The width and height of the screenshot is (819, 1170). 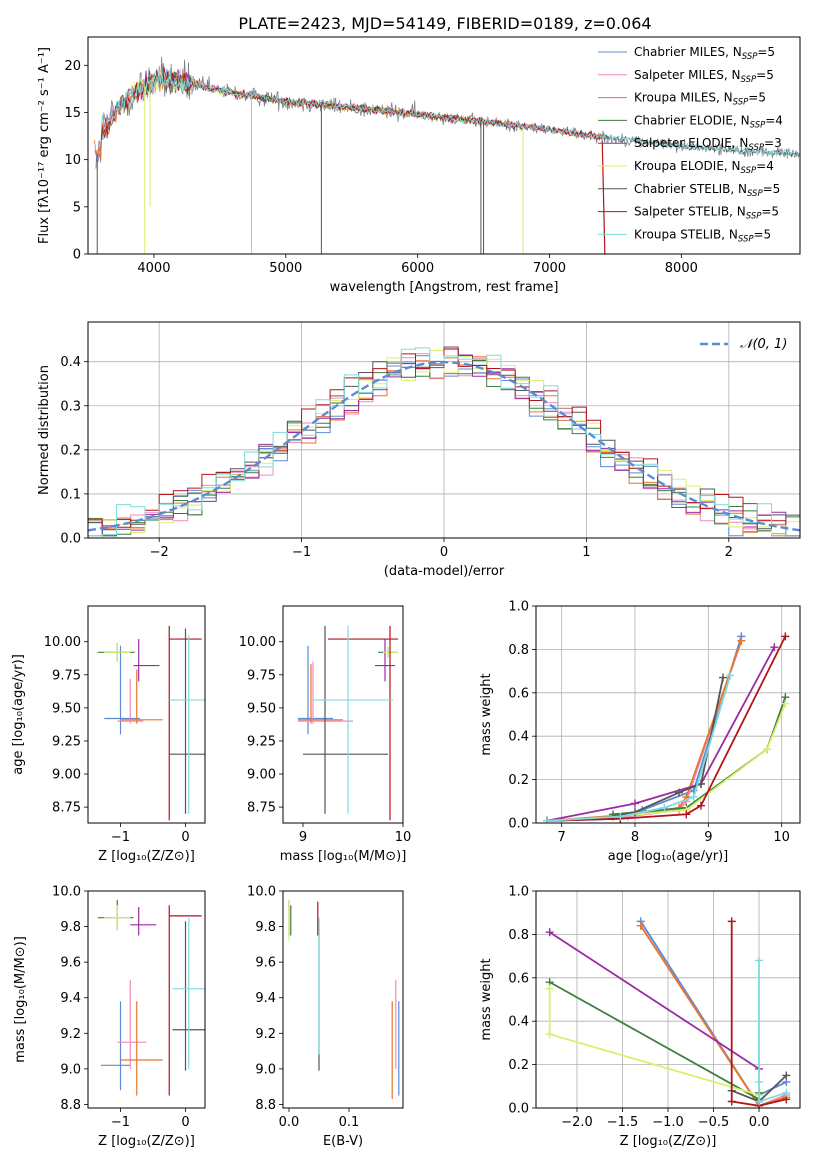 What do you see at coordinates (151, 997) in the screenshot?
I see `mass_vs_Z-plot-area` at bounding box center [151, 997].